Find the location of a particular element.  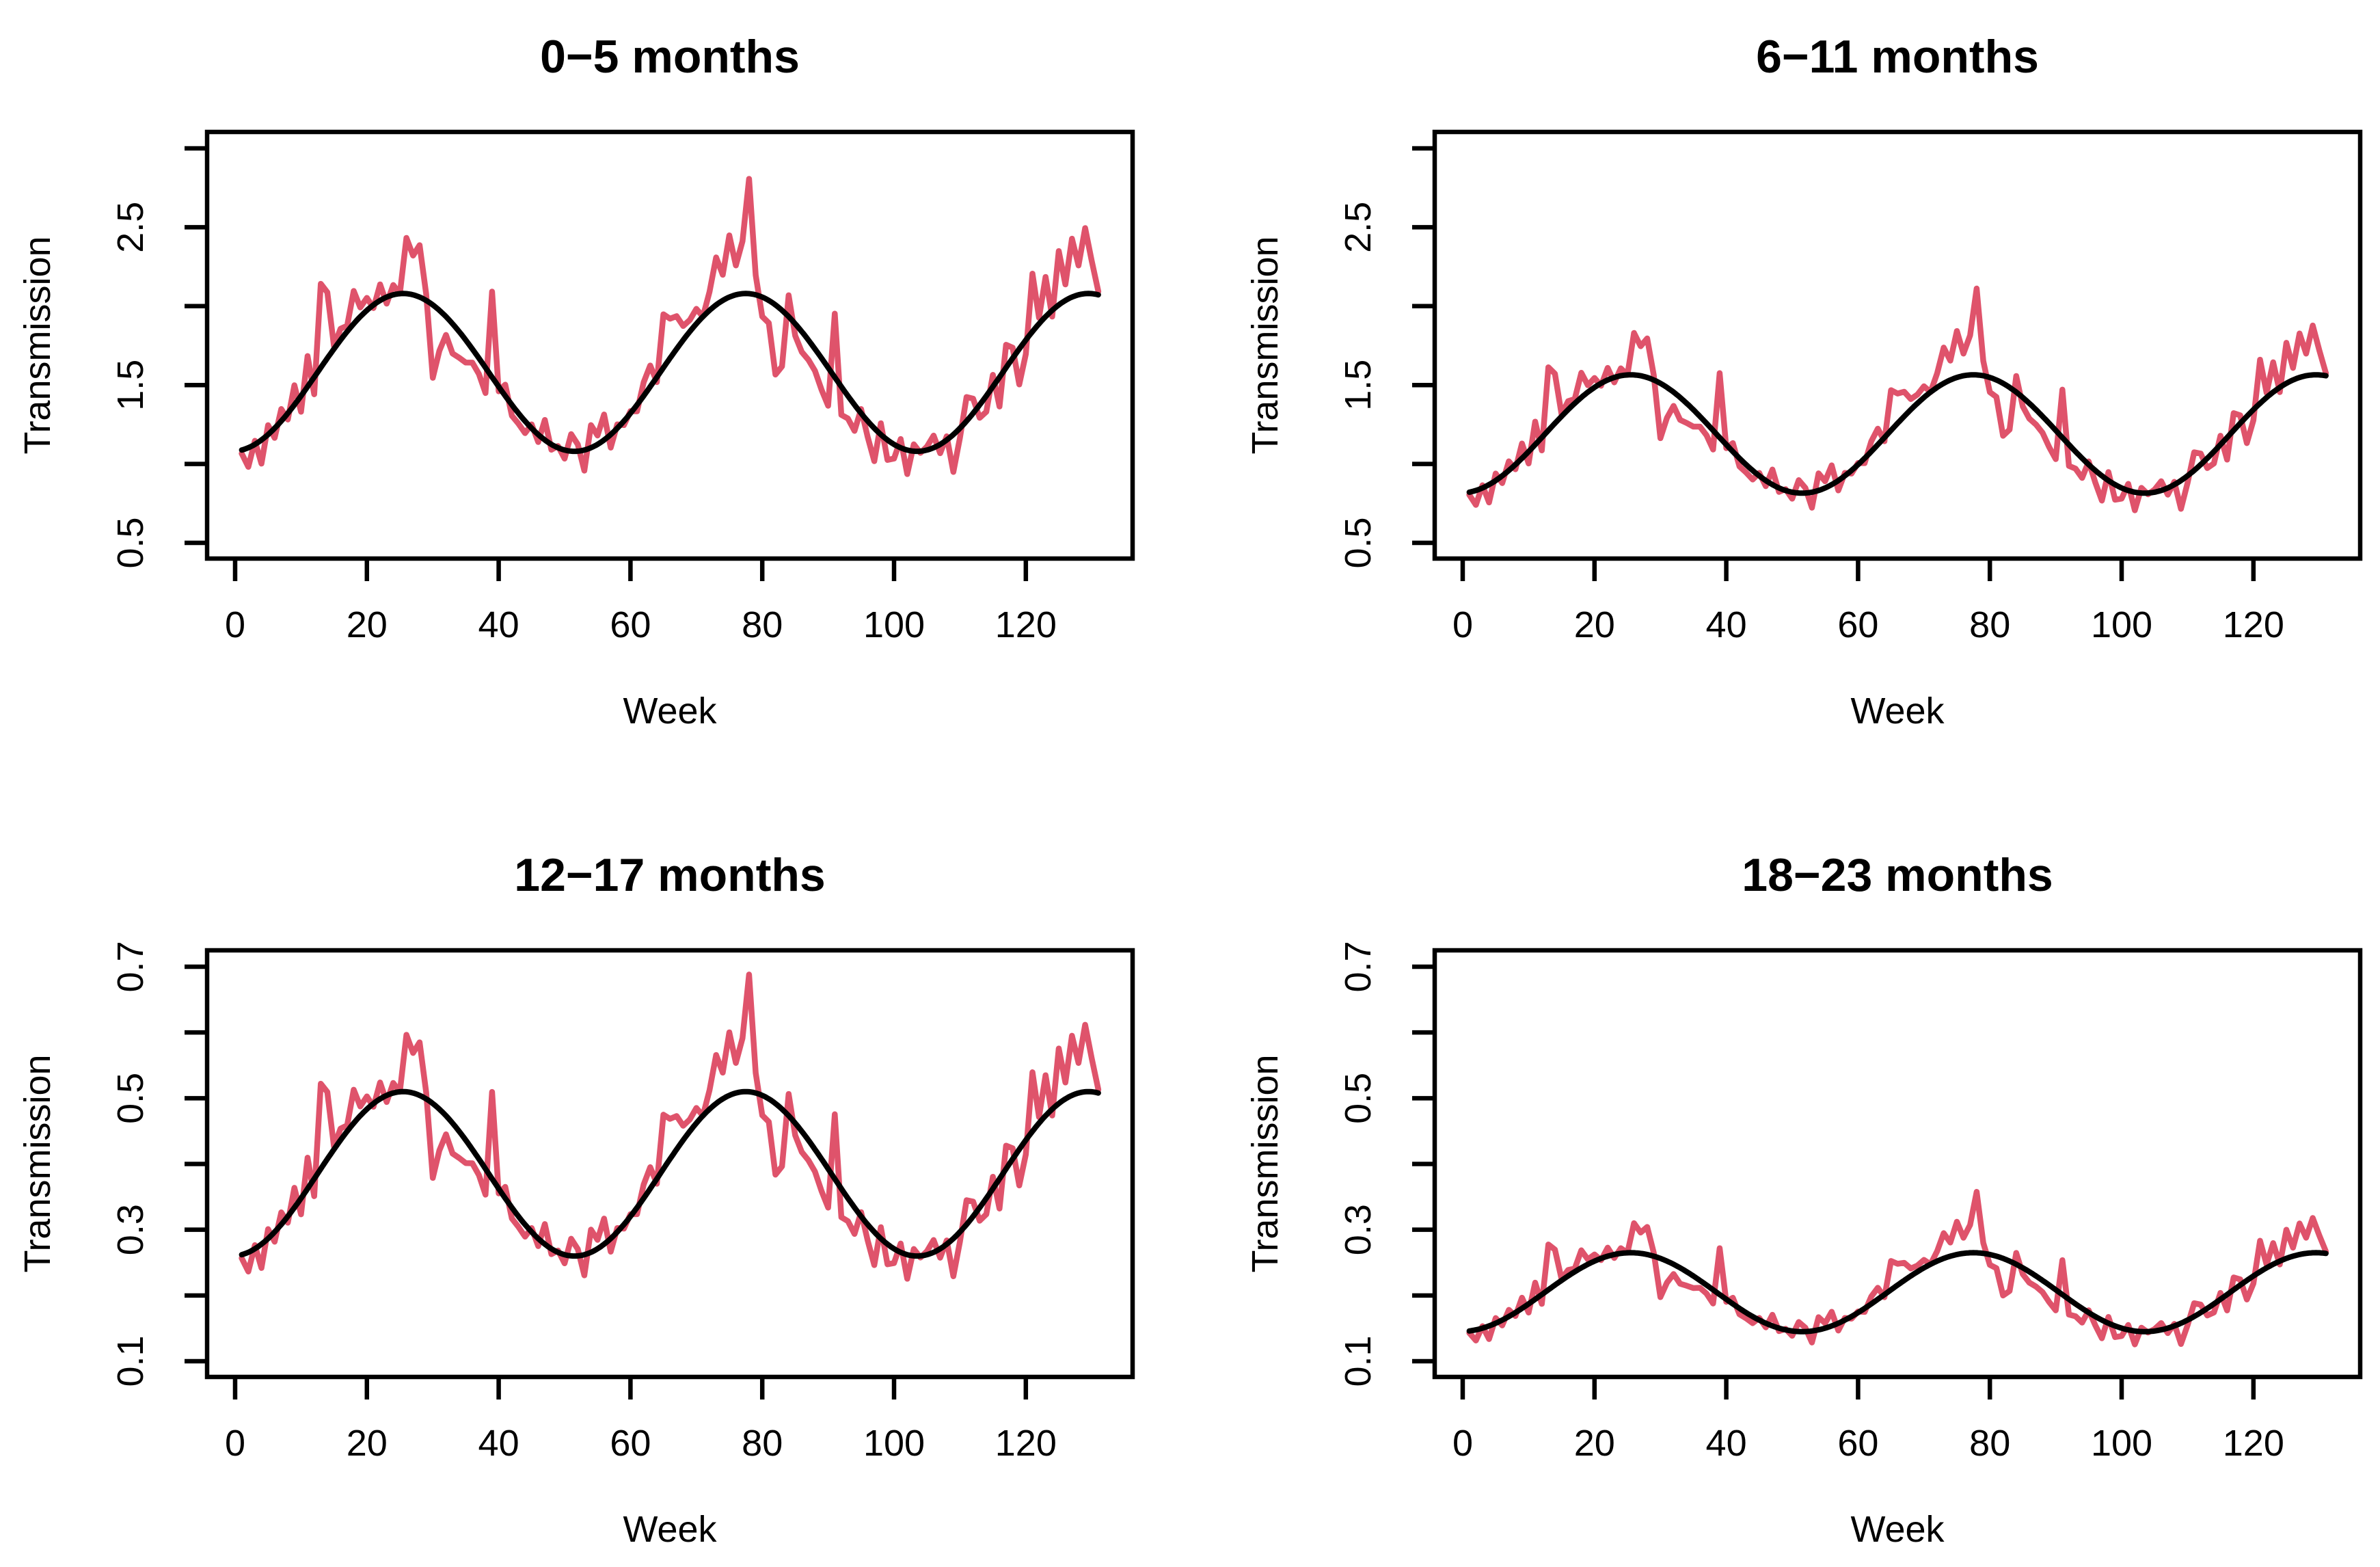

panel-title: 6−11 months is located at coordinates (1897, 57).